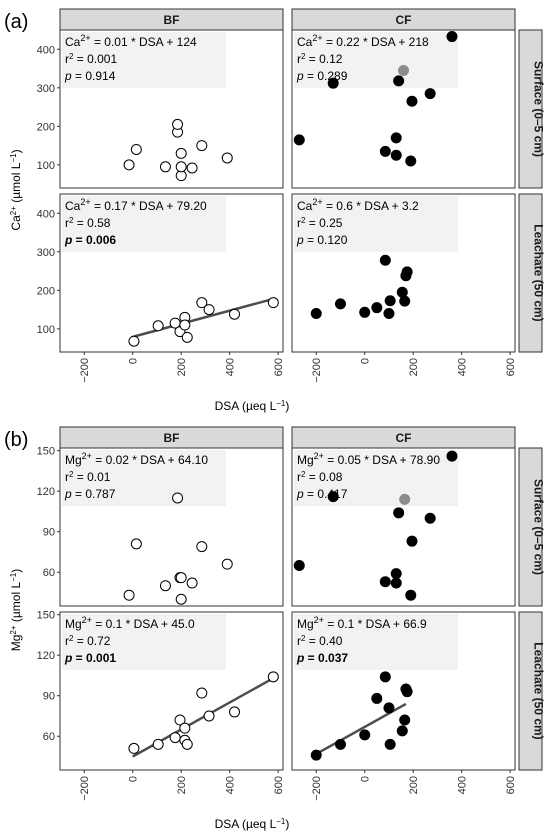  I want to click on r-squared: r2 = 0.08, so click(320, 477).